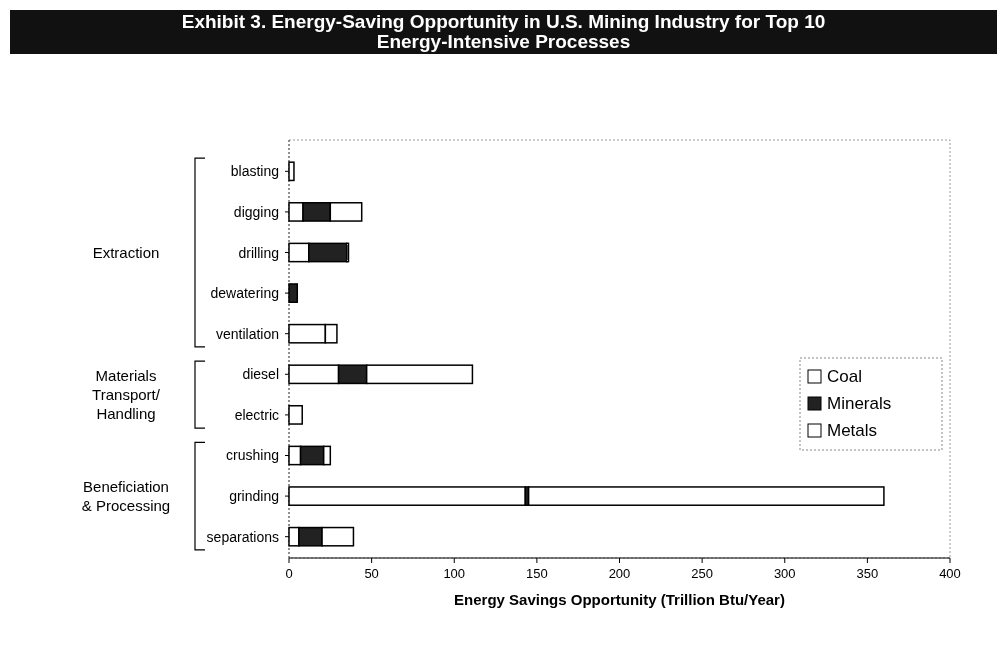  I want to click on text: Extraction, so click(126, 252).